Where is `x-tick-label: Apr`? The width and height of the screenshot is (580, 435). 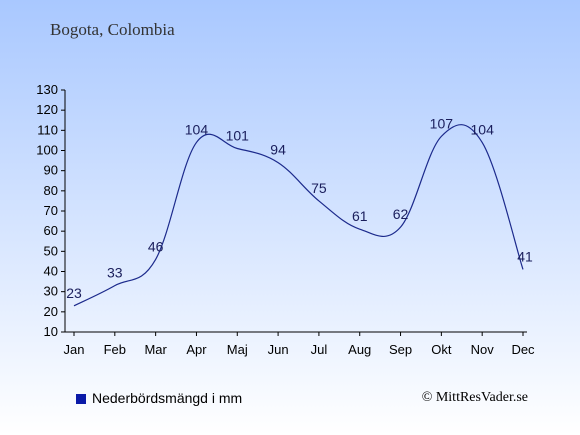 x-tick-label: Apr is located at coordinates (196, 349).